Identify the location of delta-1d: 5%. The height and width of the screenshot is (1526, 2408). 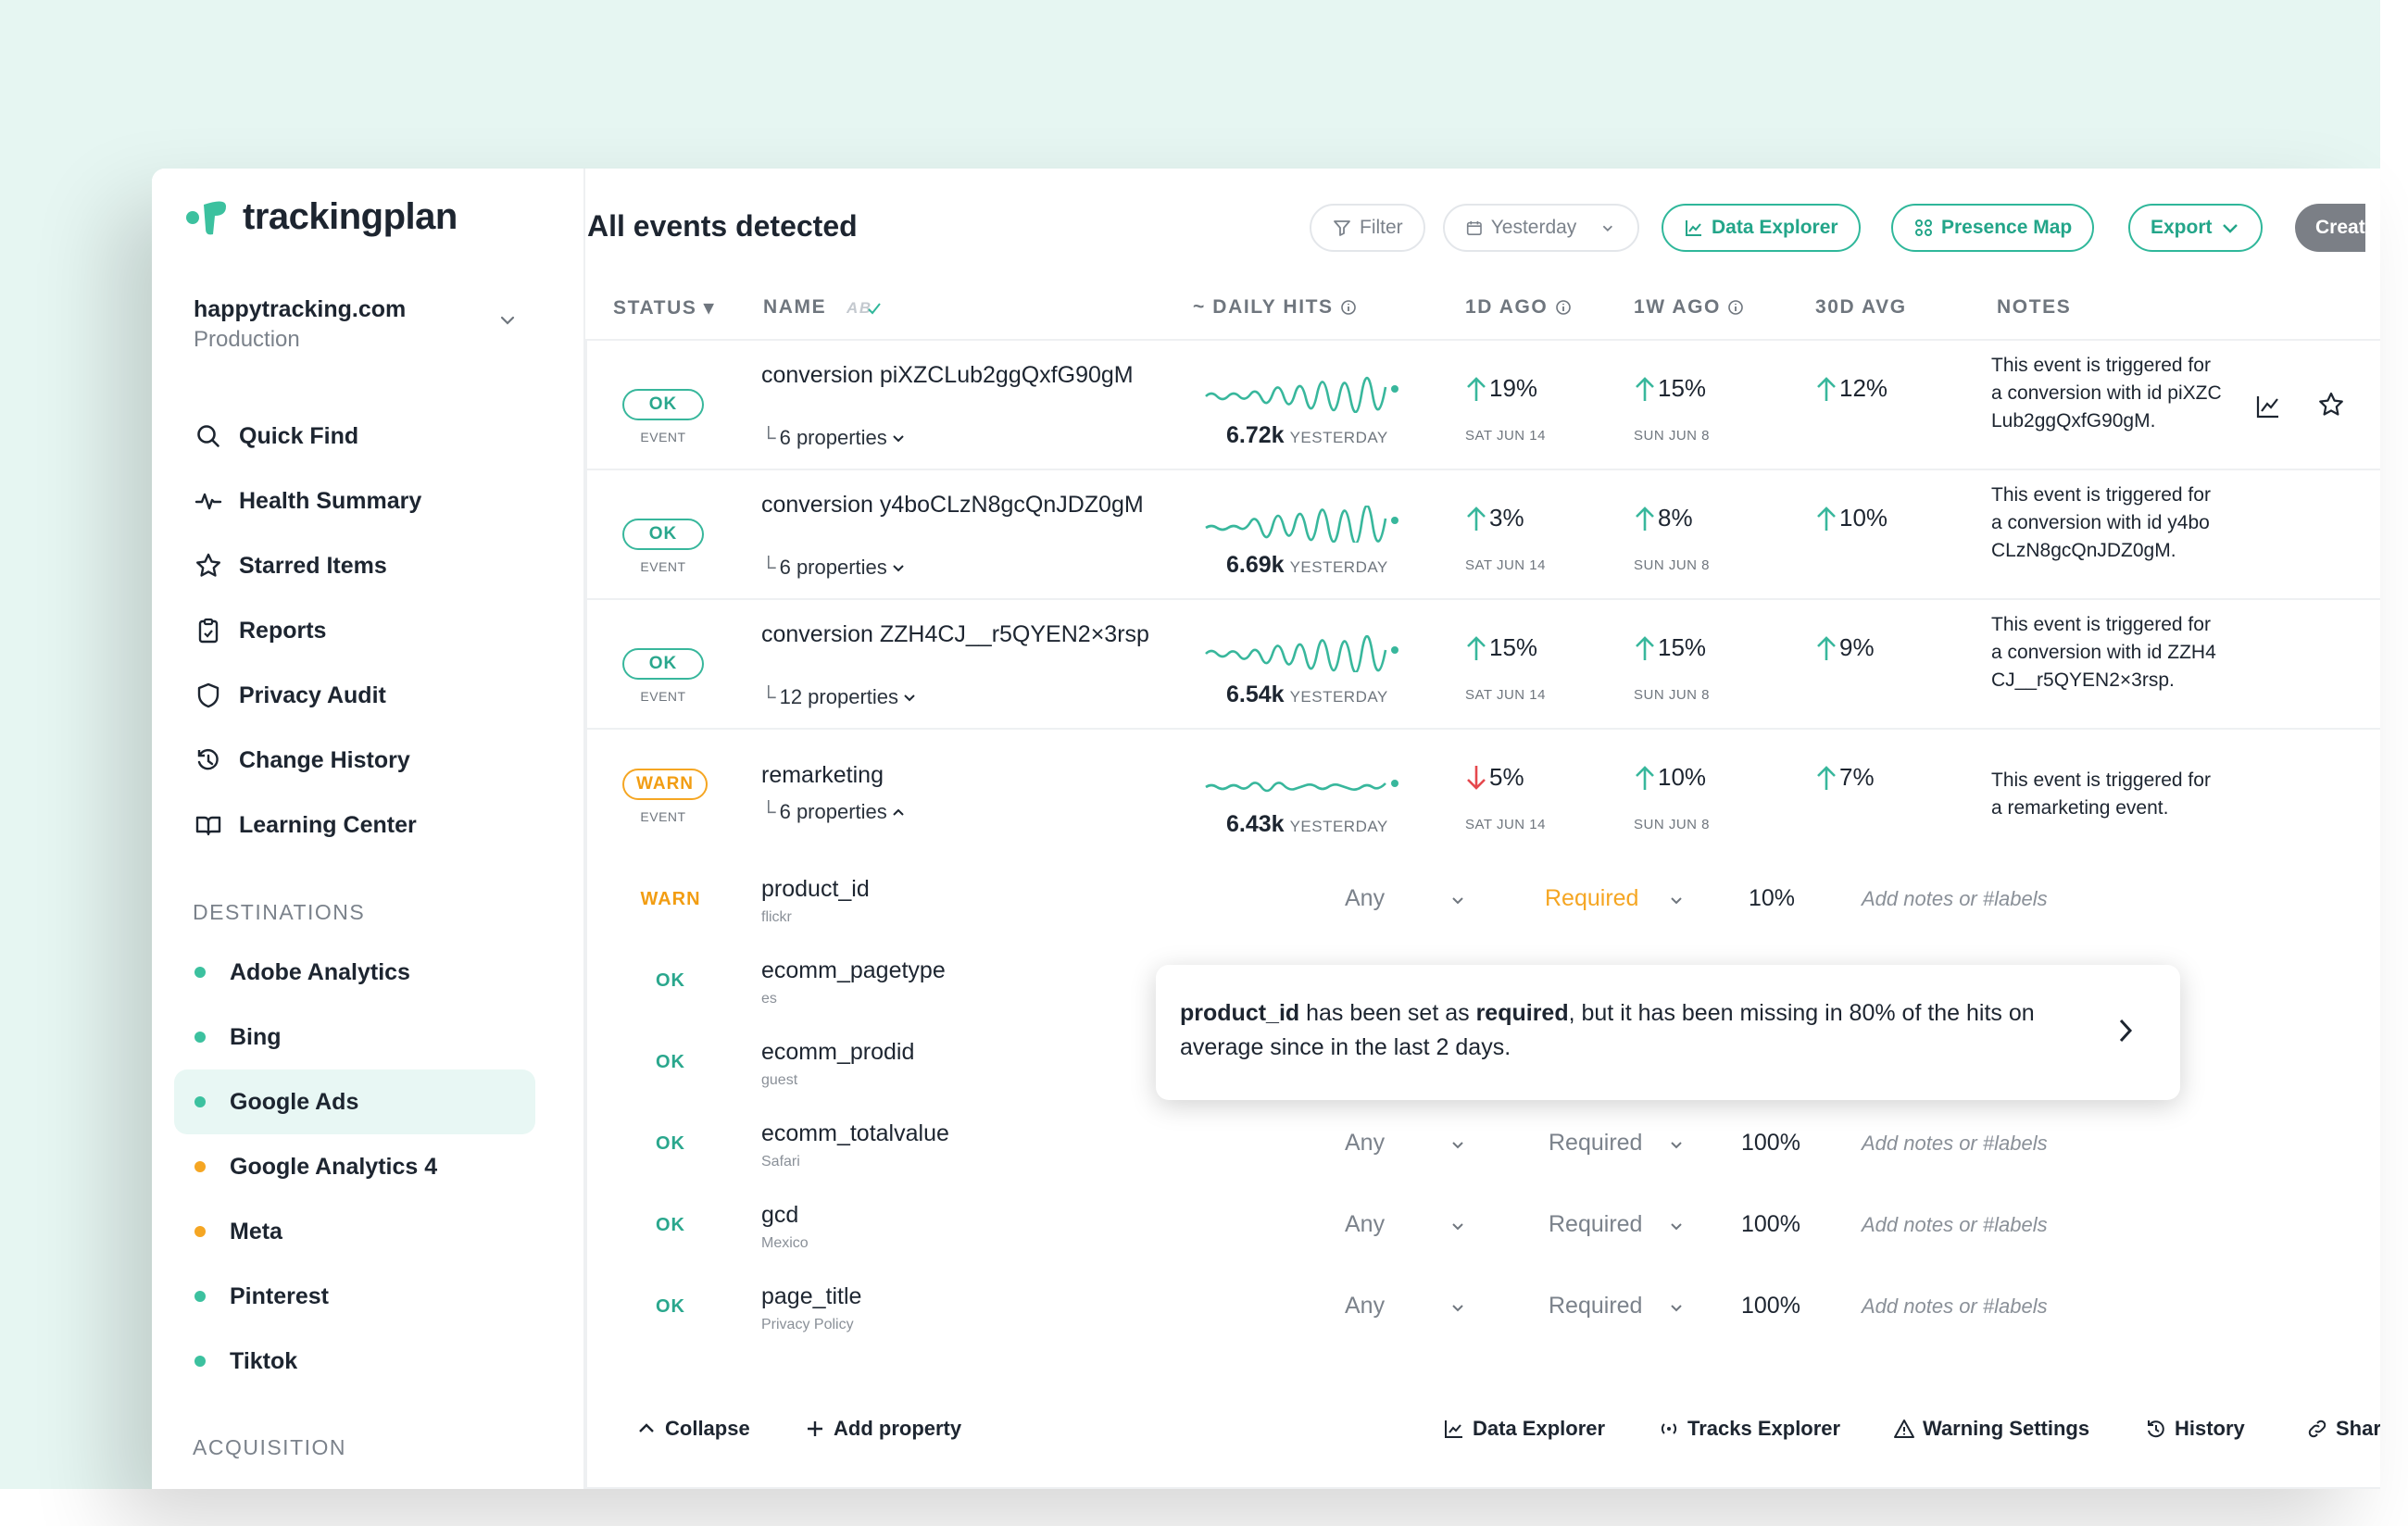
(1494, 777).